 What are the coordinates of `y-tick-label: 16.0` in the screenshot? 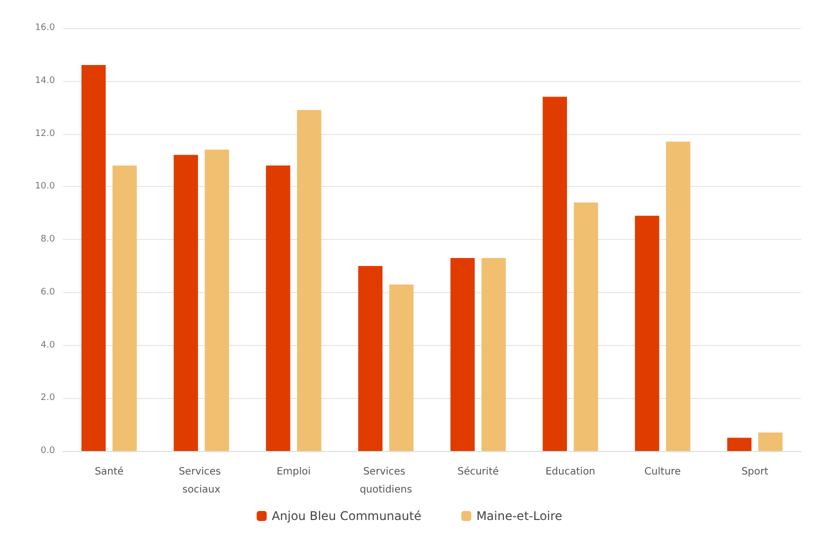 It's located at (45, 28).